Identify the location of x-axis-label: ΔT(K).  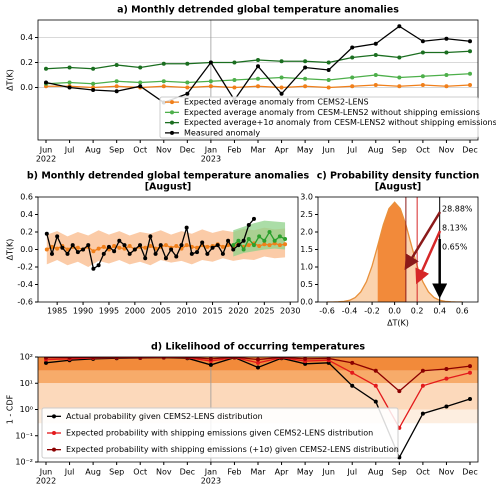
(398, 323).